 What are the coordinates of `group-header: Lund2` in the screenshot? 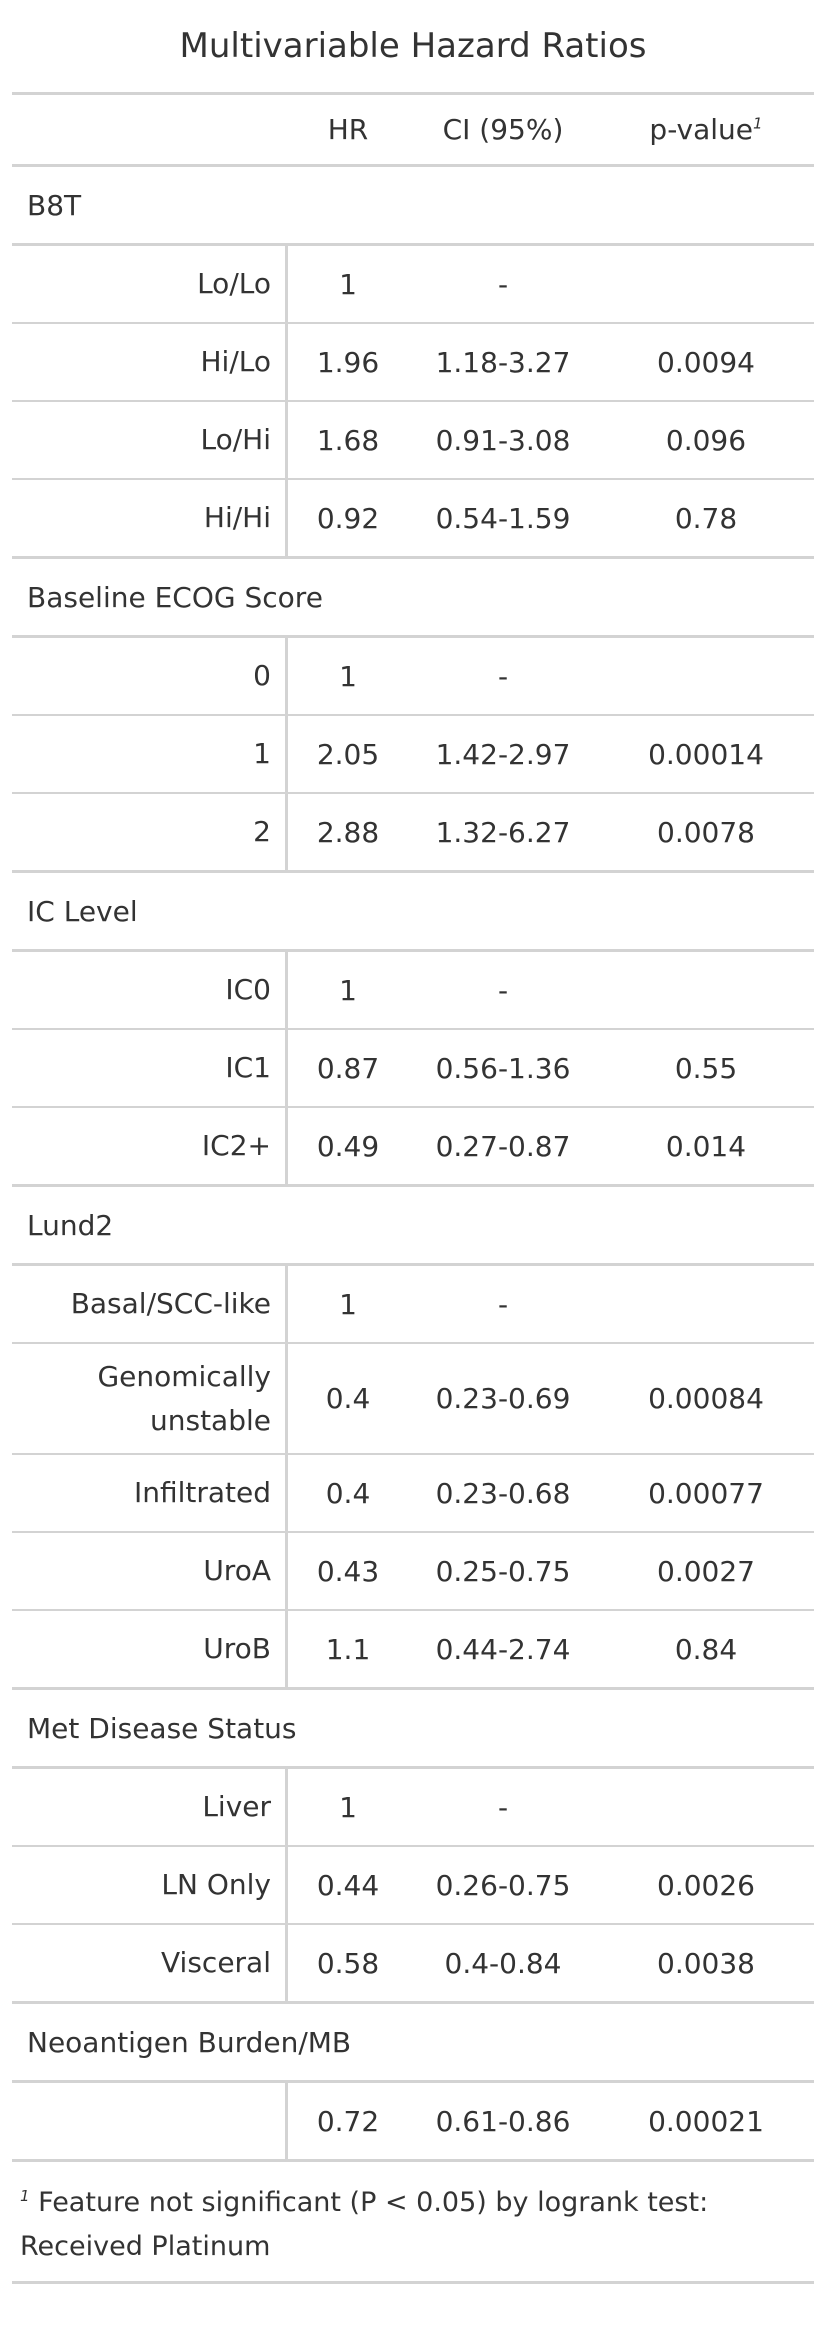 It's located at (413, 1226).